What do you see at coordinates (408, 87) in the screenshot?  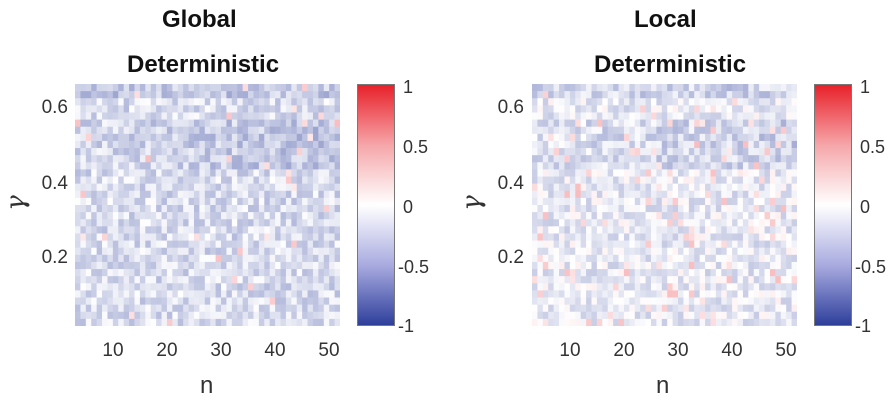 I see `colorbar-tick: 1` at bounding box center [408, 87].